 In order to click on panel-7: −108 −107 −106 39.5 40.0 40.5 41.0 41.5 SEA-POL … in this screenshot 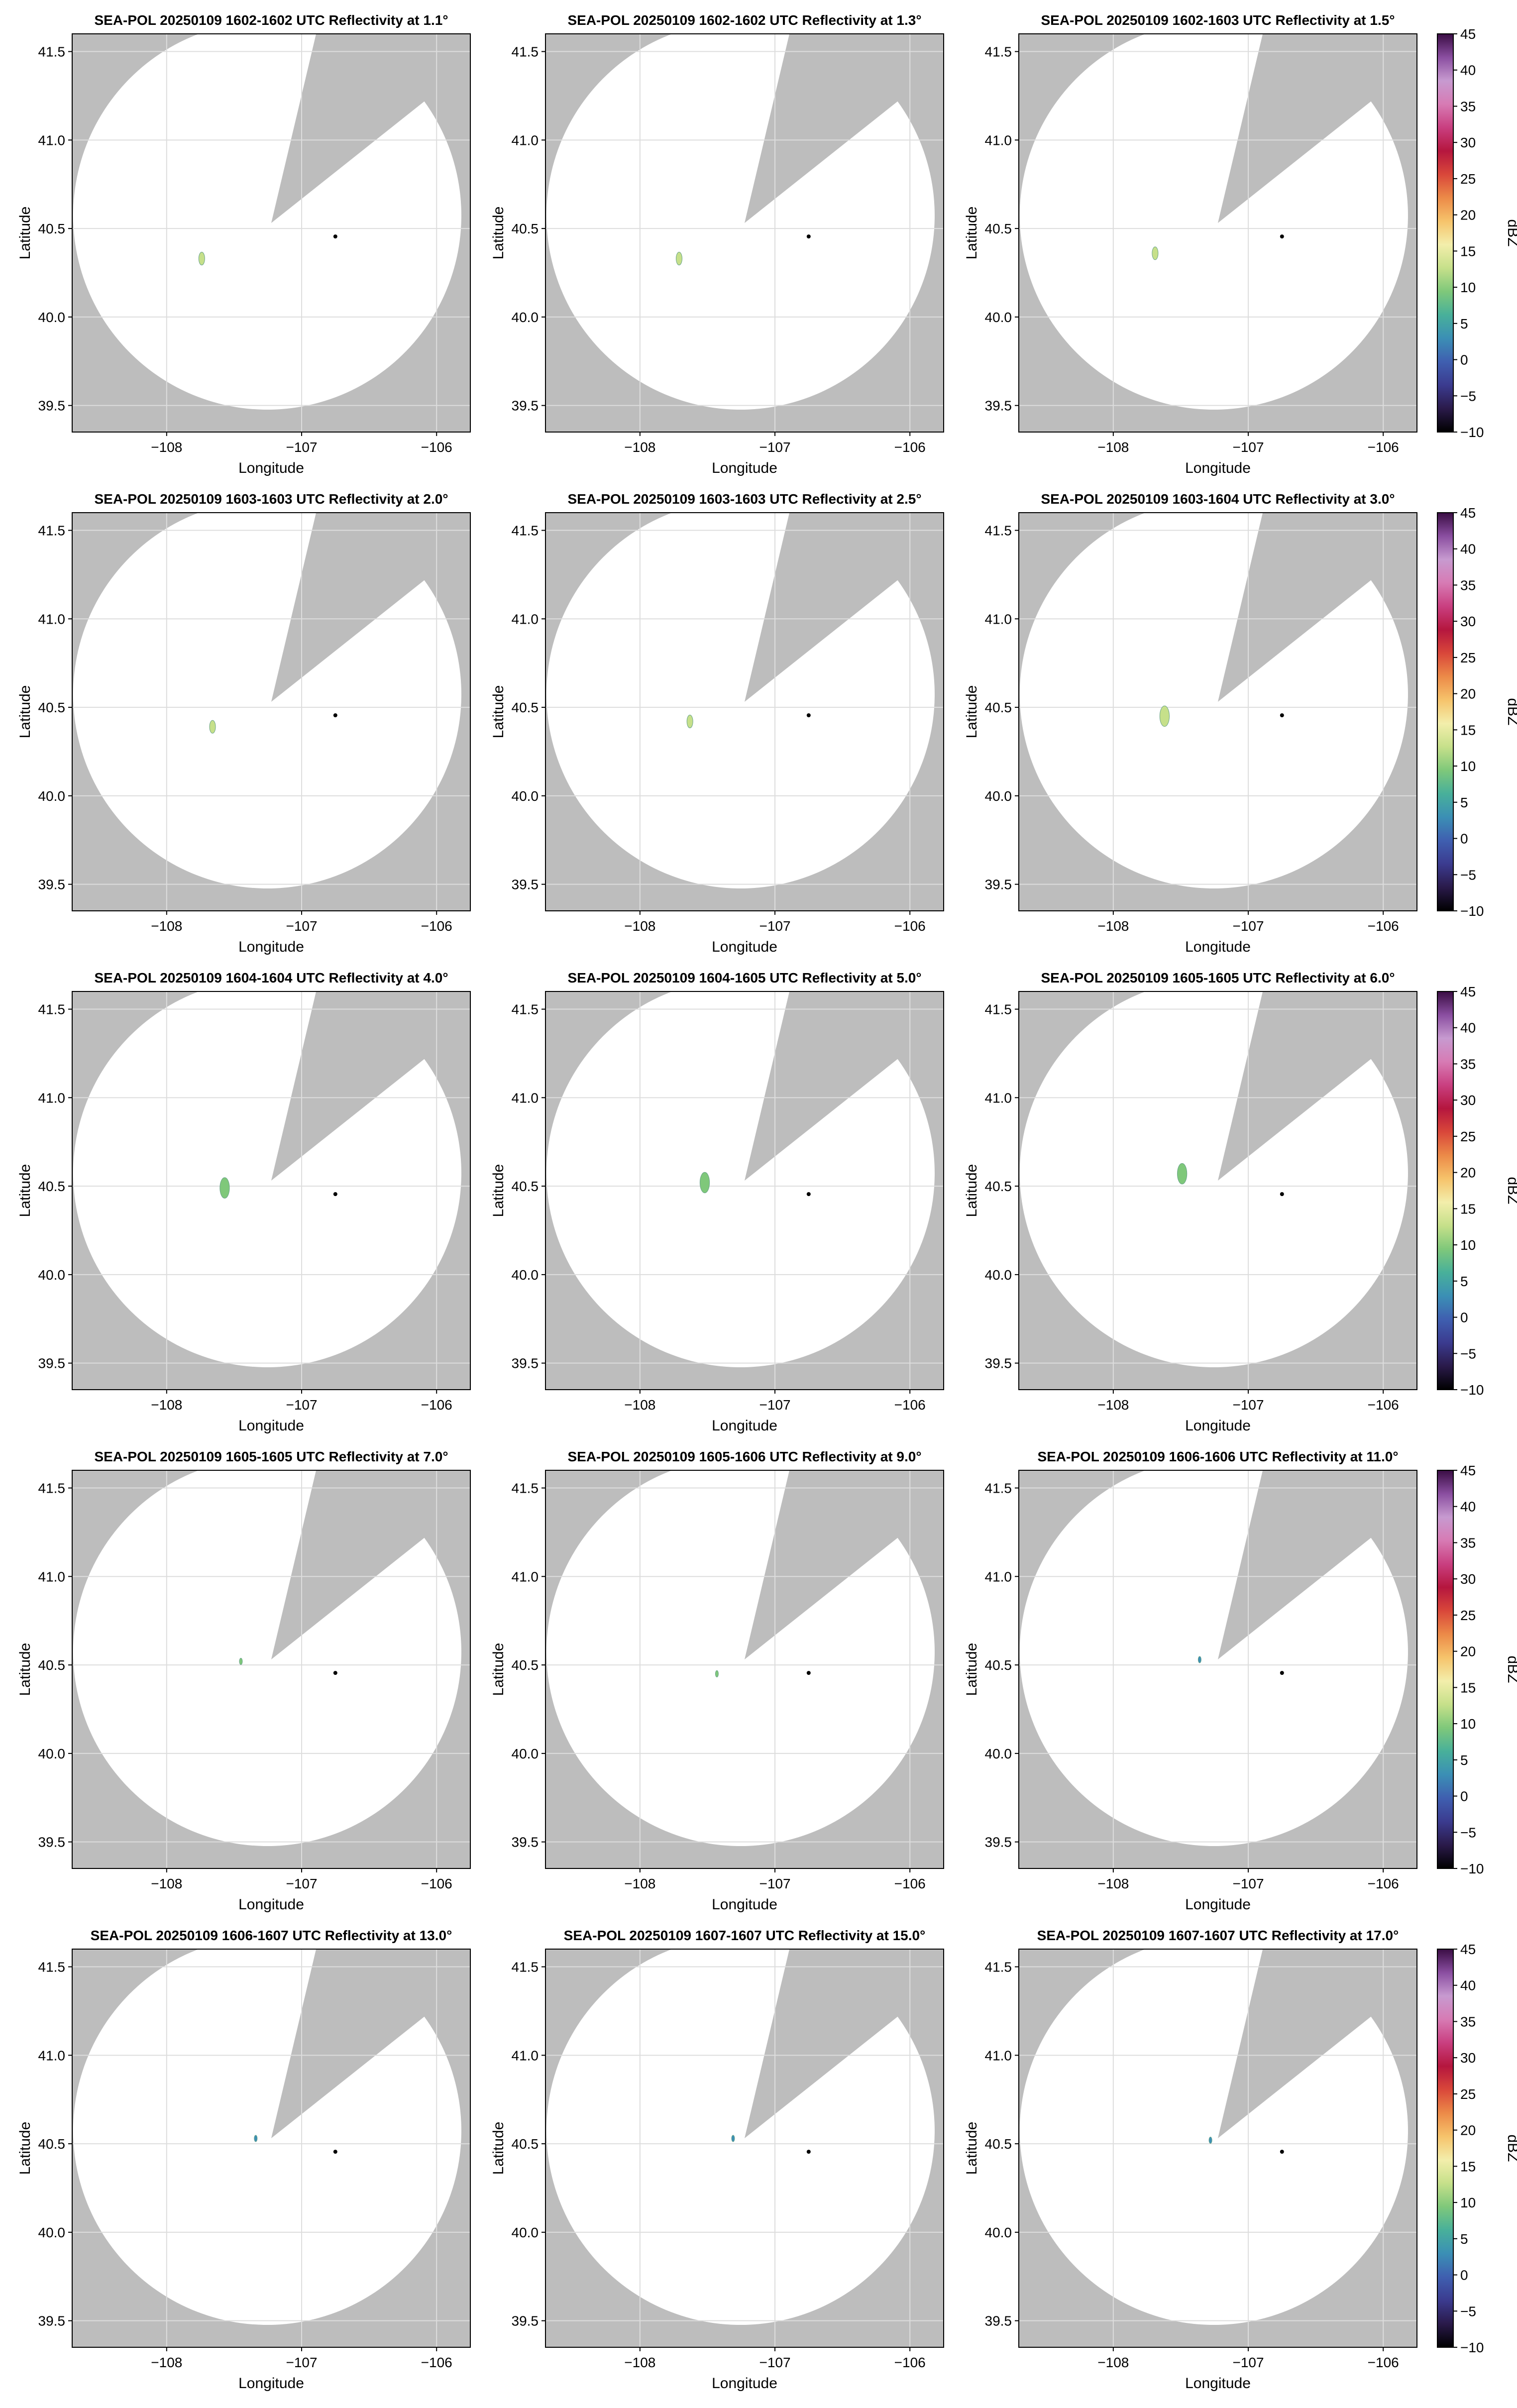, I will do `click(244, 1202)`.